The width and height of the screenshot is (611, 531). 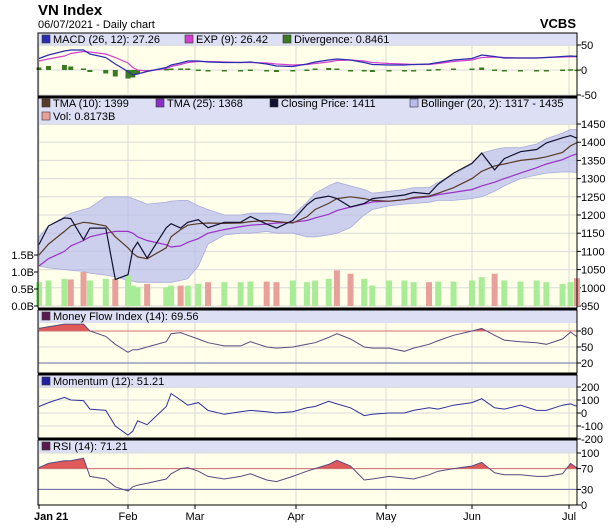 I want to click on y-tick-label: 1150, so click(x=593, y=234).